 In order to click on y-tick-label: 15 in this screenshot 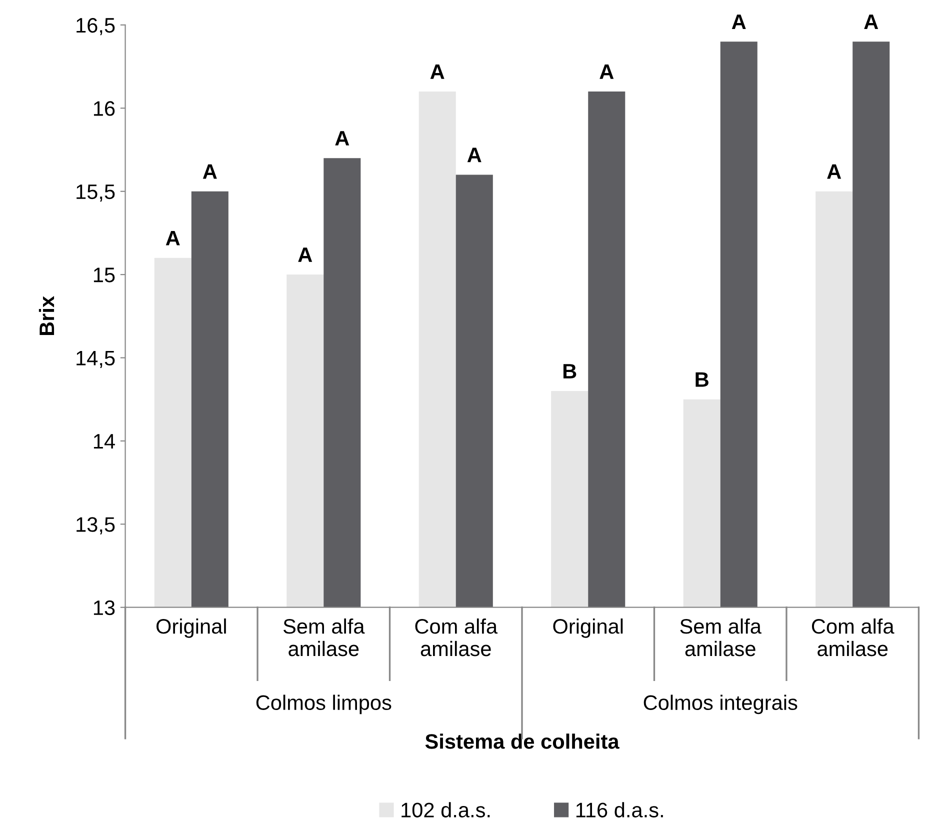, I will do `click(104, 275)`.